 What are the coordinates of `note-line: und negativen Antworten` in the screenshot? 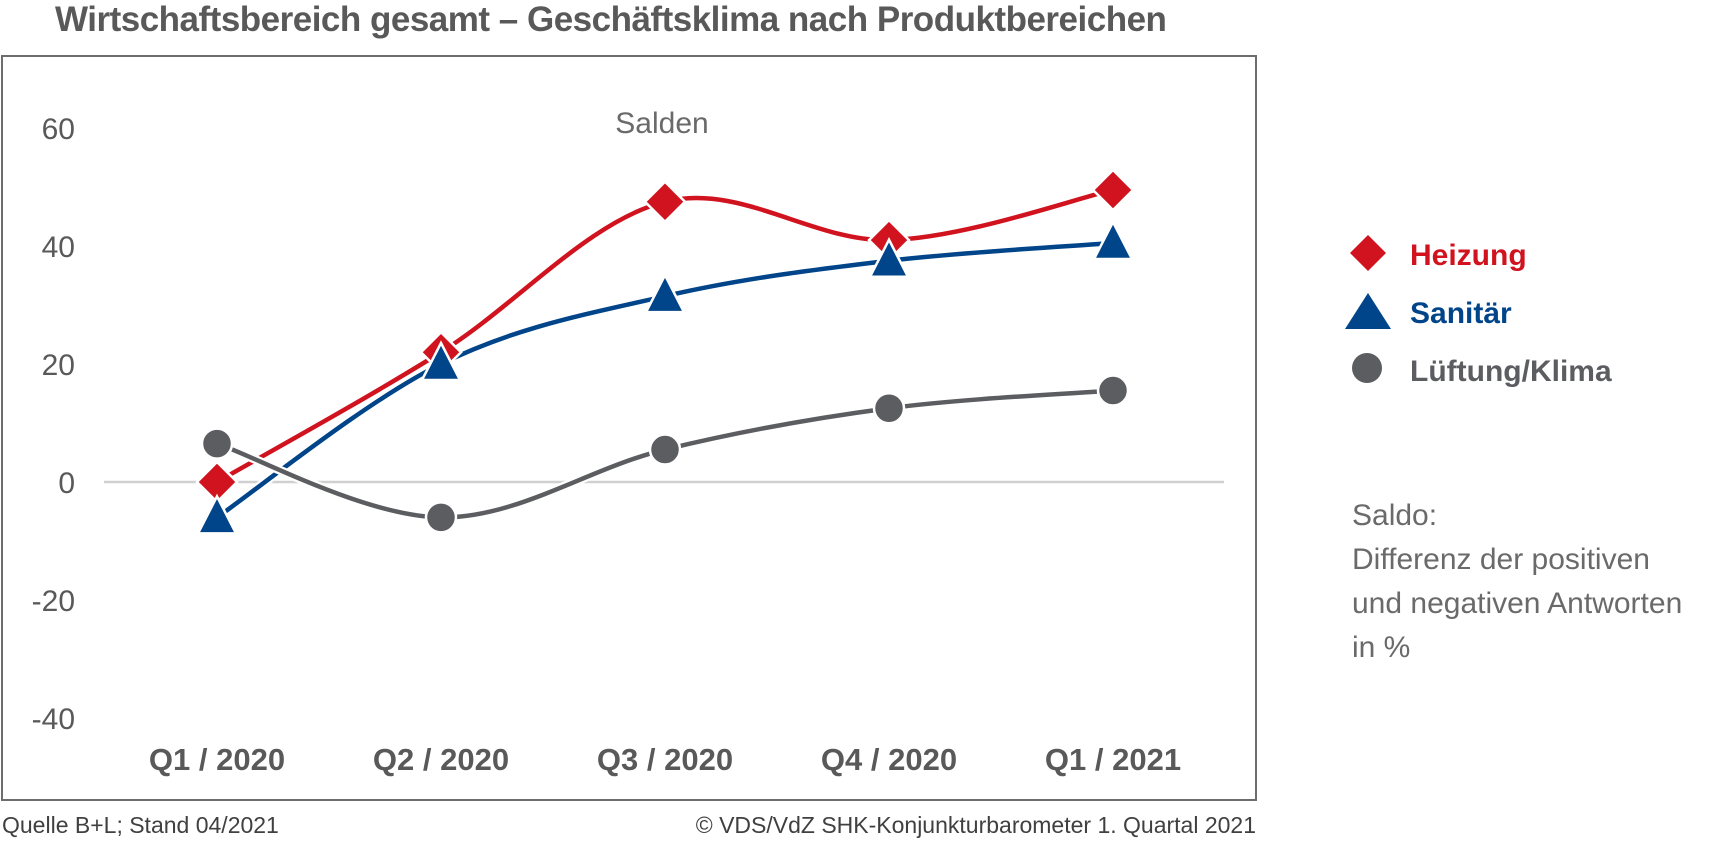 It's located at (1517, 603).